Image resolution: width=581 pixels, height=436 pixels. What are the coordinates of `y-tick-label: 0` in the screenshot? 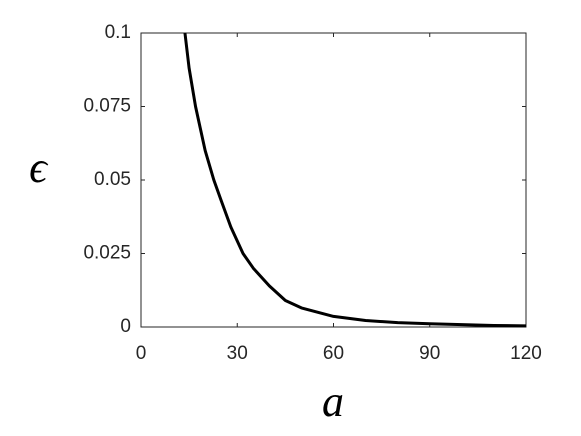 It's located at (125, 326).